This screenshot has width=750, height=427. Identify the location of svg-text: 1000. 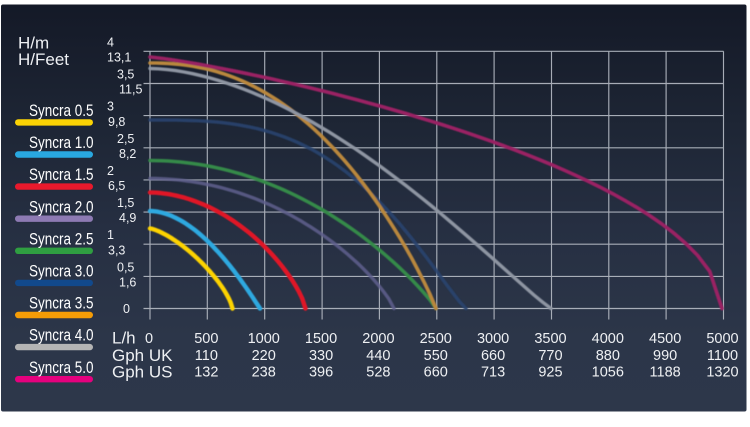
(264, 339).